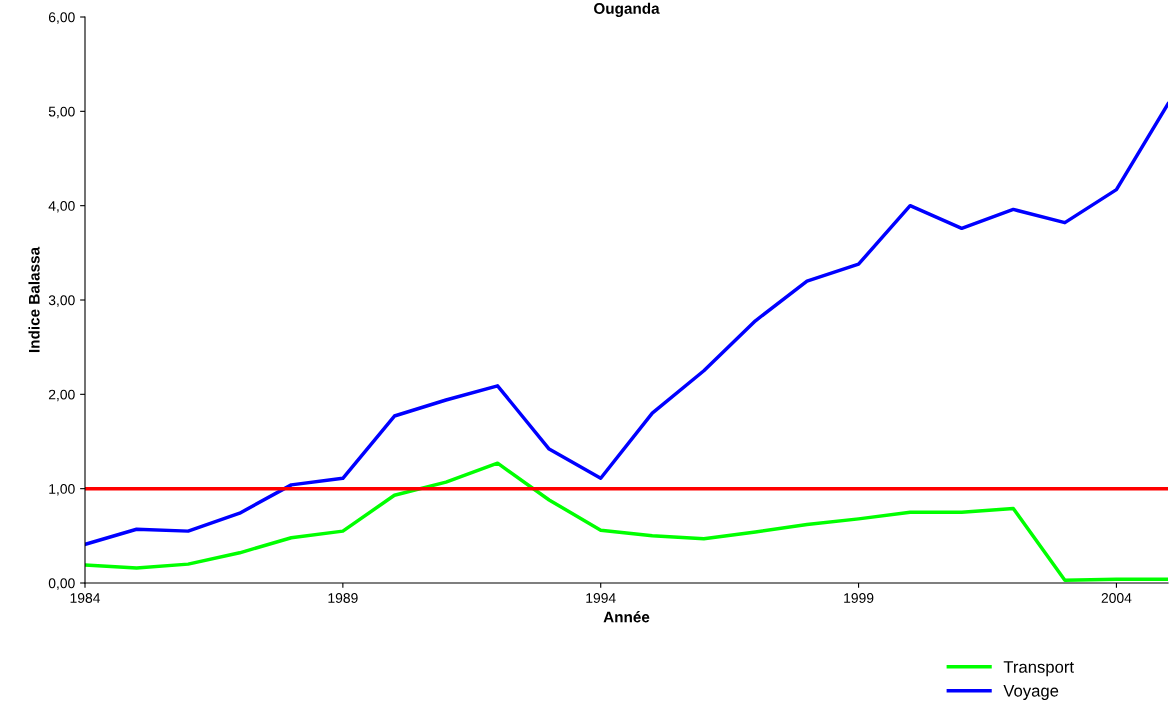  What do you see at coordinates (1038, 669) in the screenshot?
I see `legend-label: Transport` at bounding box center [1038, 669].